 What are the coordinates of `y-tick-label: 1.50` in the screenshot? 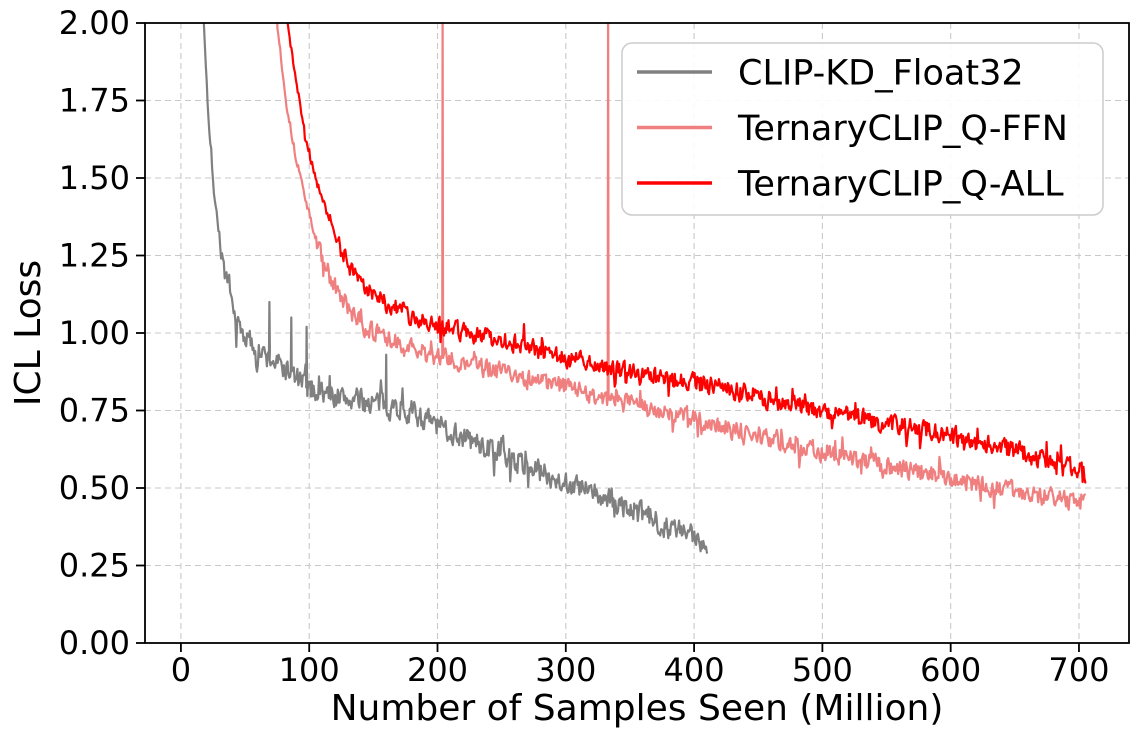 It's located at (94, 178).